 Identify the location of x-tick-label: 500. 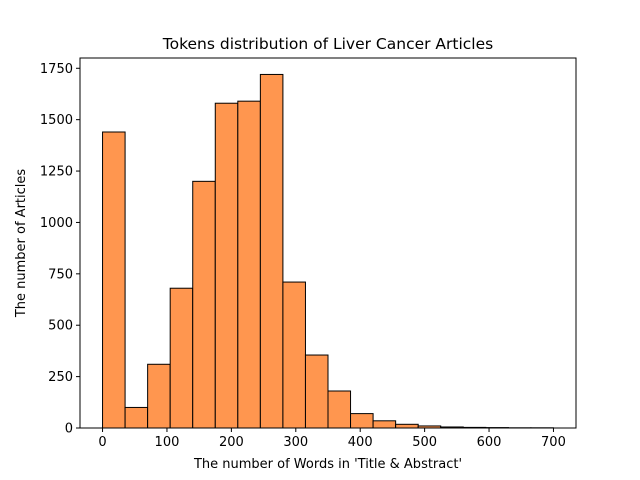
(424, 442).